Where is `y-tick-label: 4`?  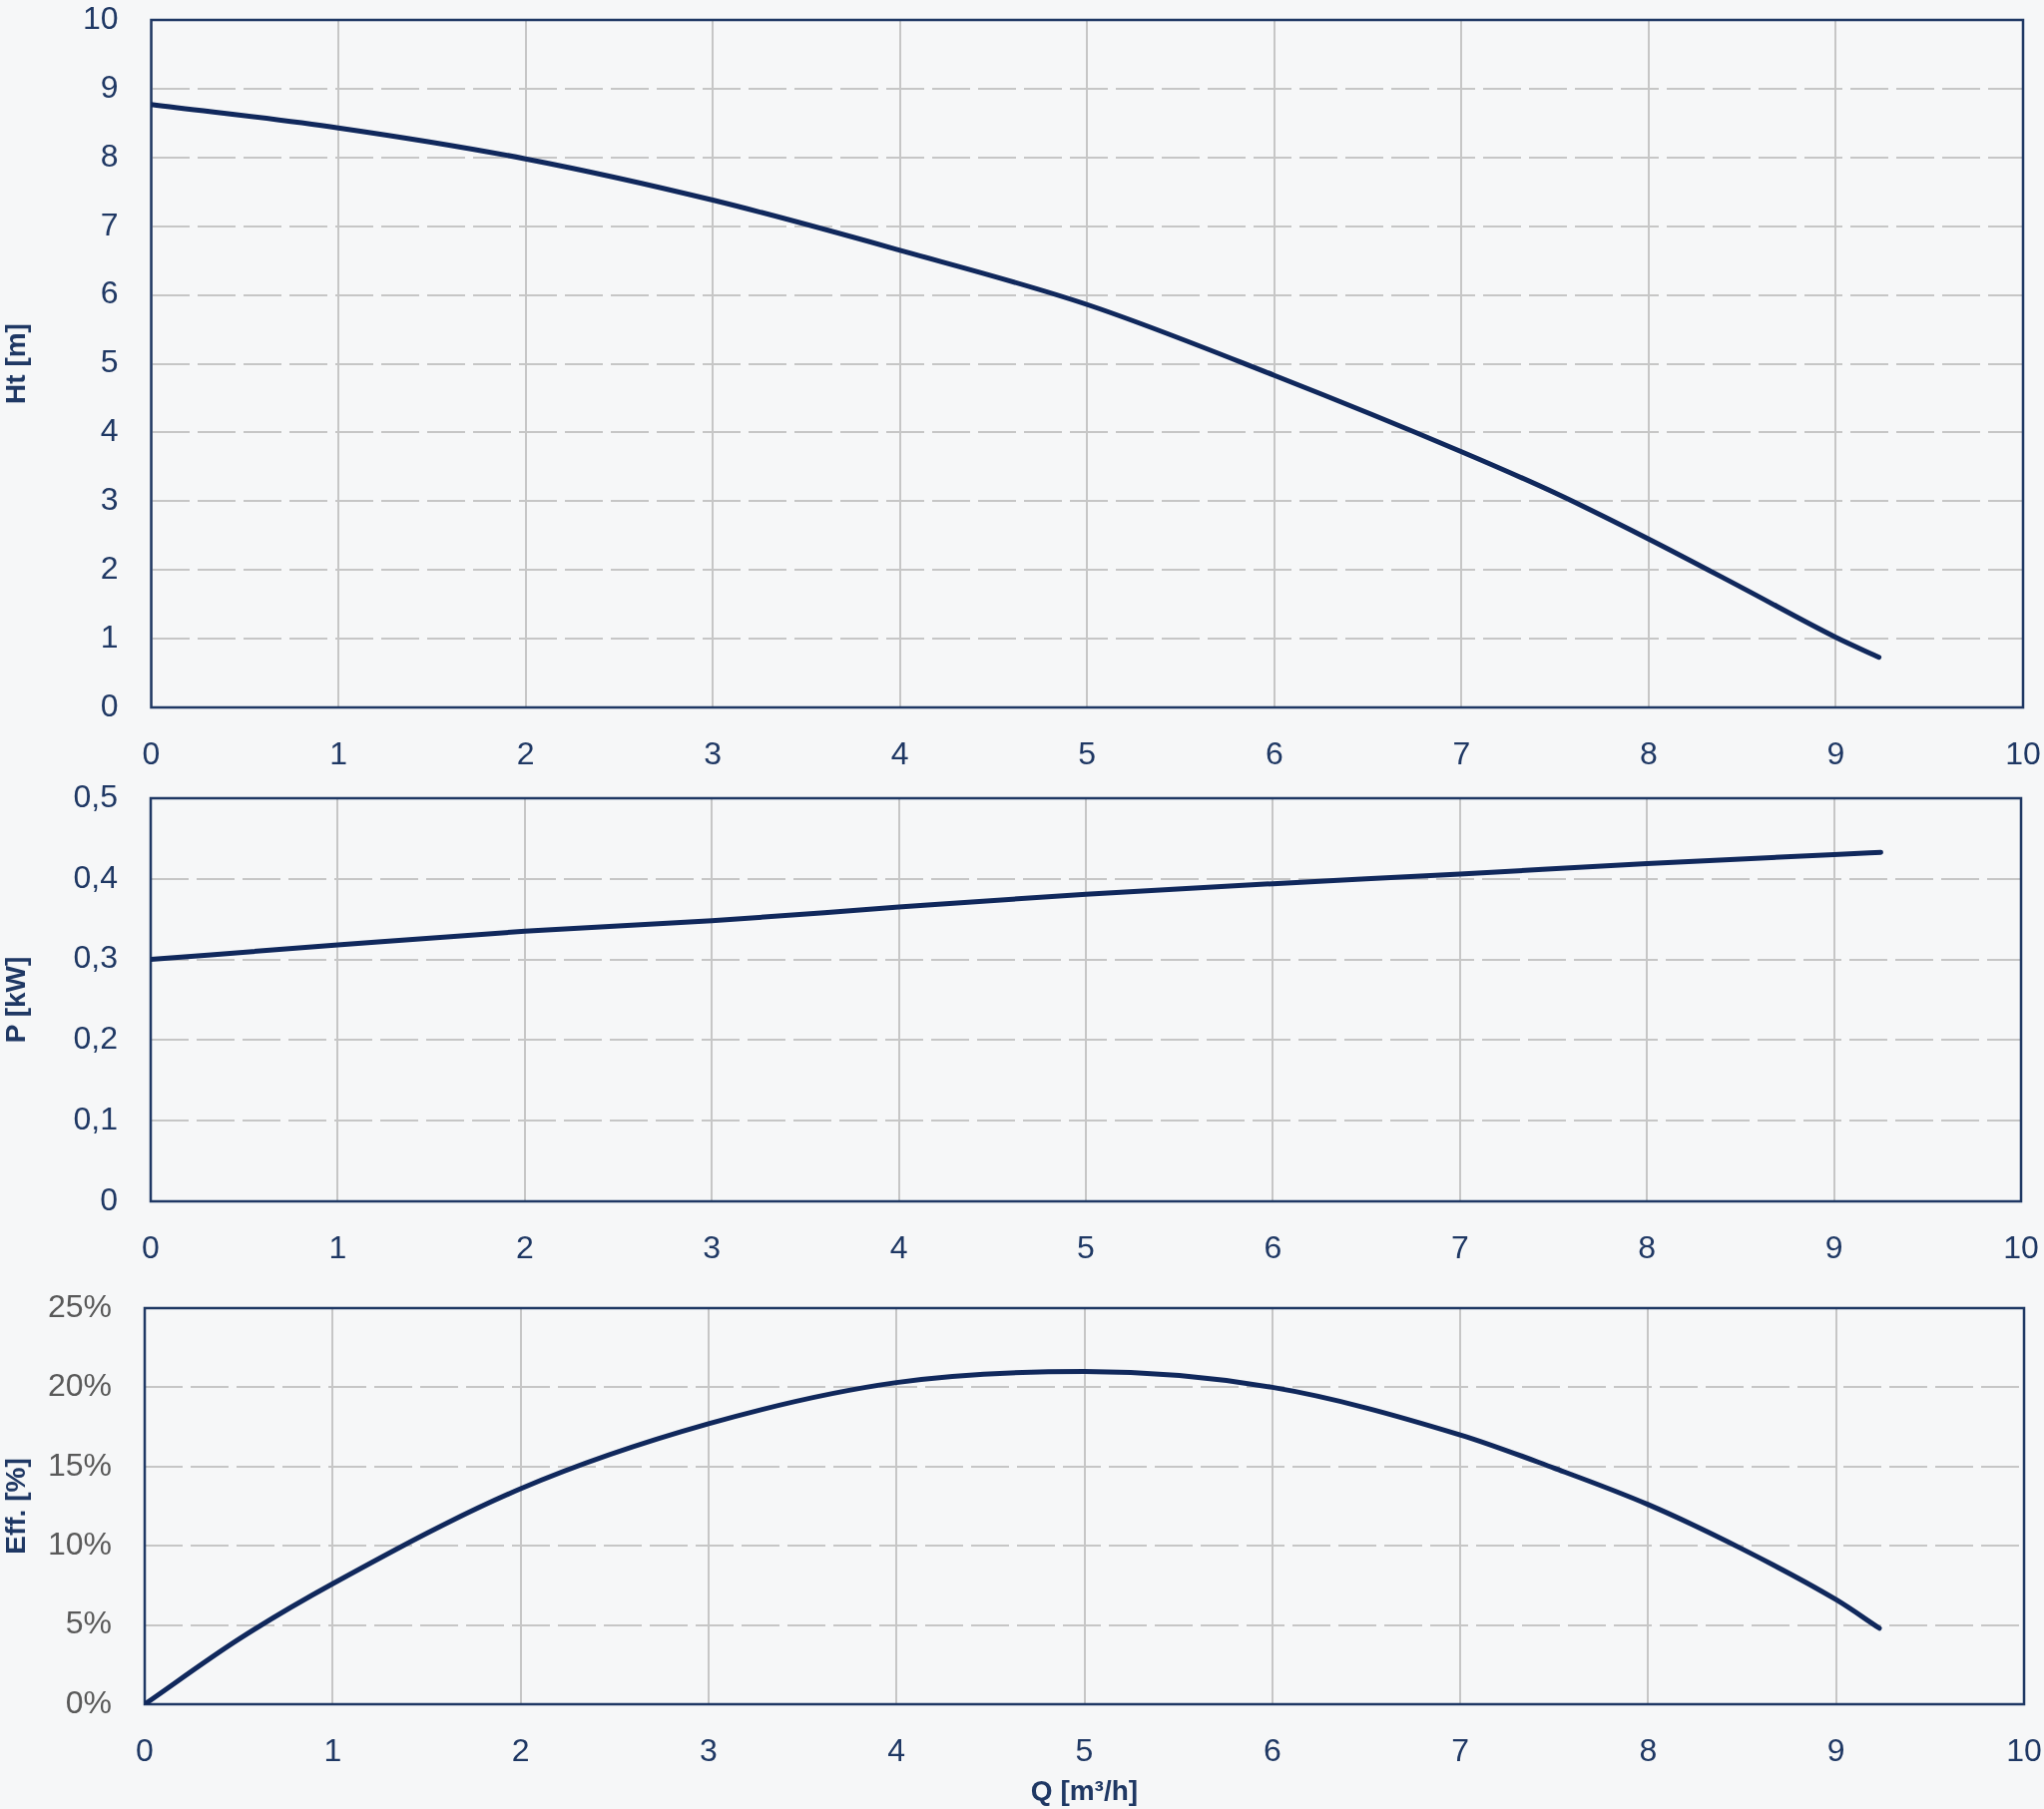 y-tick-label: 4 is located at coordinates (109, 430).